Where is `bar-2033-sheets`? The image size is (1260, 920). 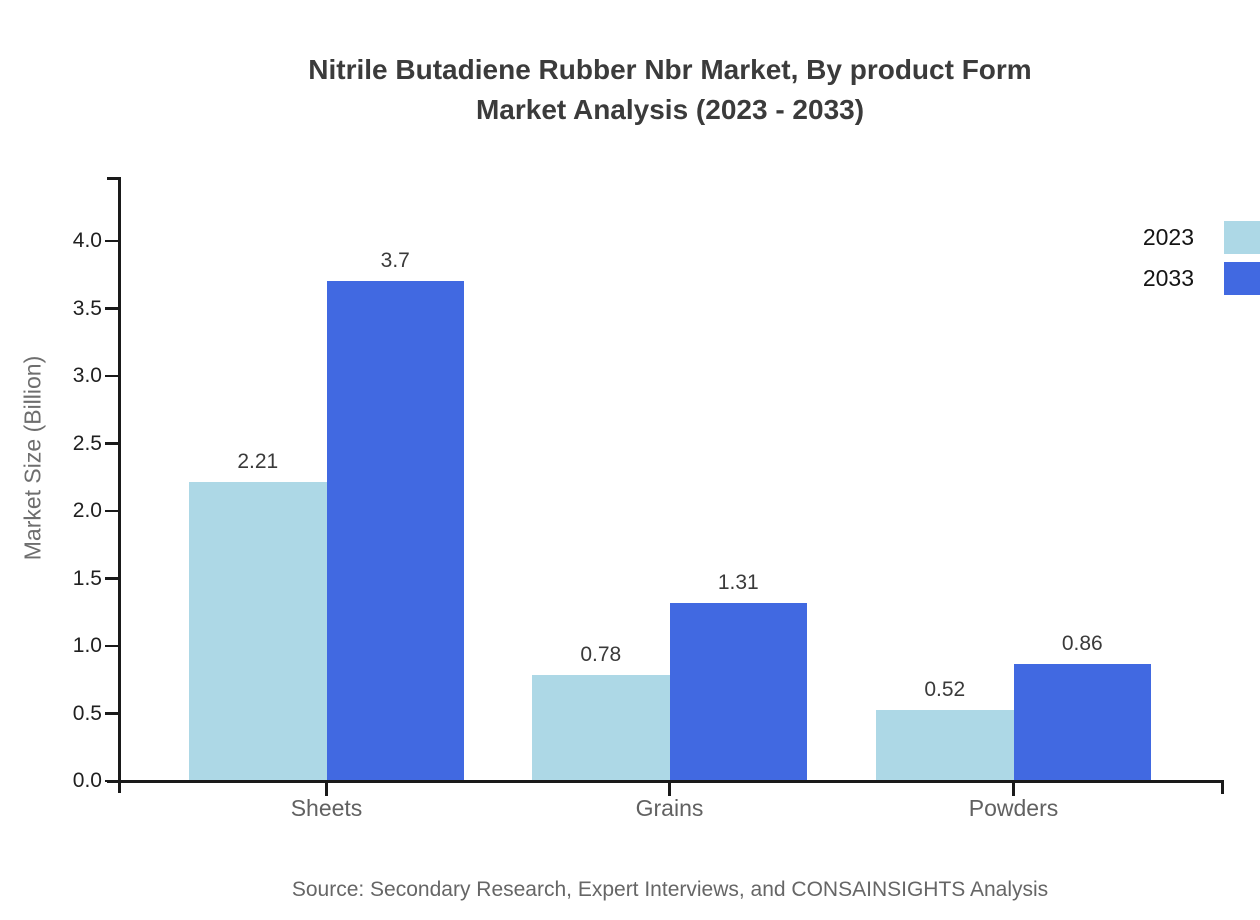 bar-2033-sheets is located at coordinates (395, 530).